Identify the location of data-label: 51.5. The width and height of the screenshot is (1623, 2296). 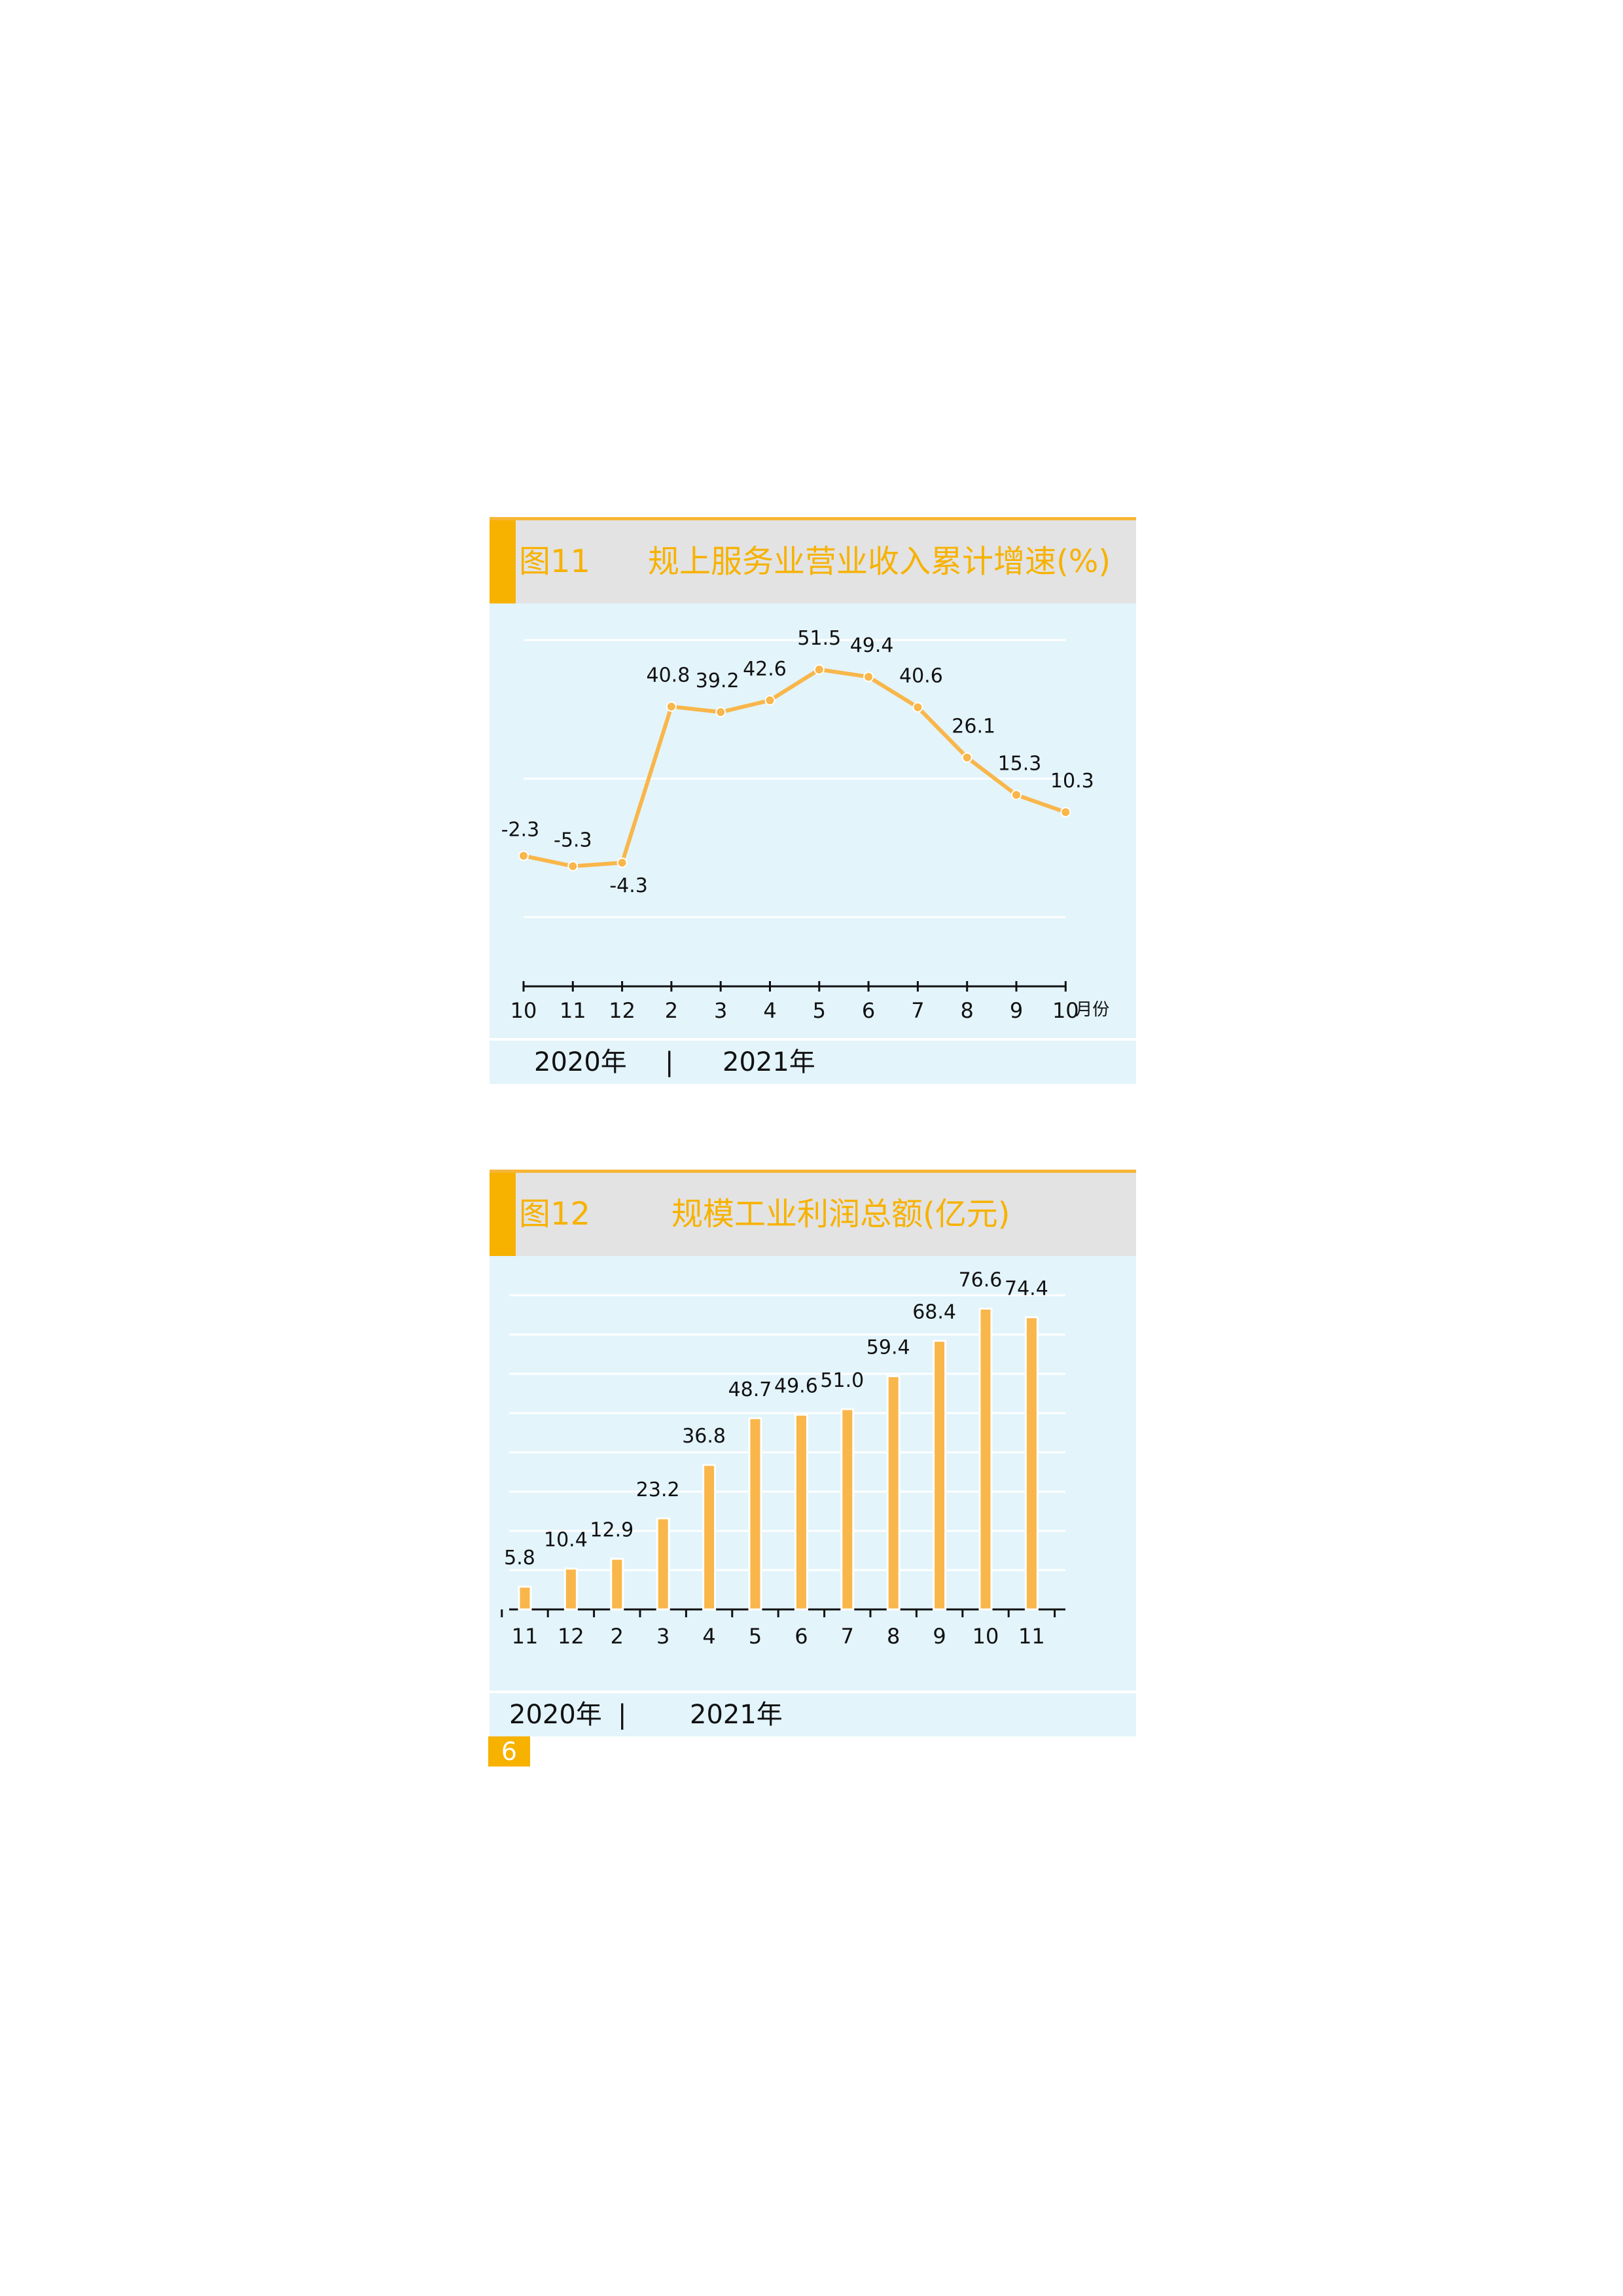
(819, 638).